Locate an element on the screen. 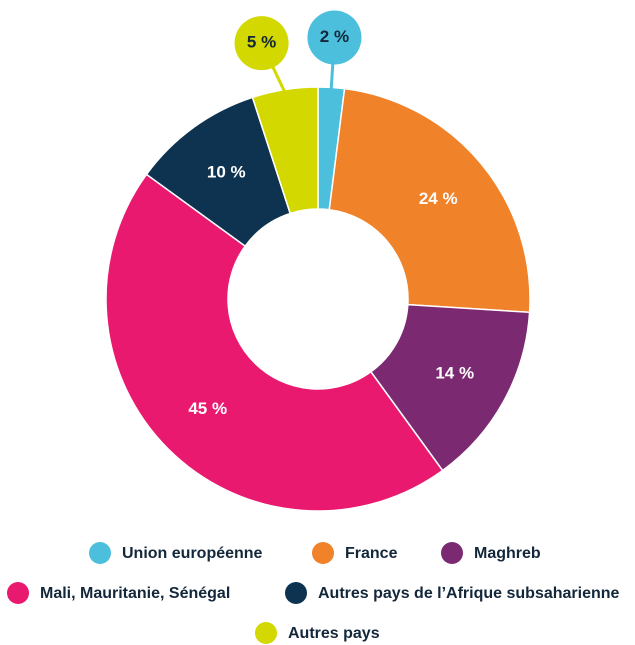 The width and height of the screenshot is (635, 645). value-label: 14 % is located at coordinates (454, 373).